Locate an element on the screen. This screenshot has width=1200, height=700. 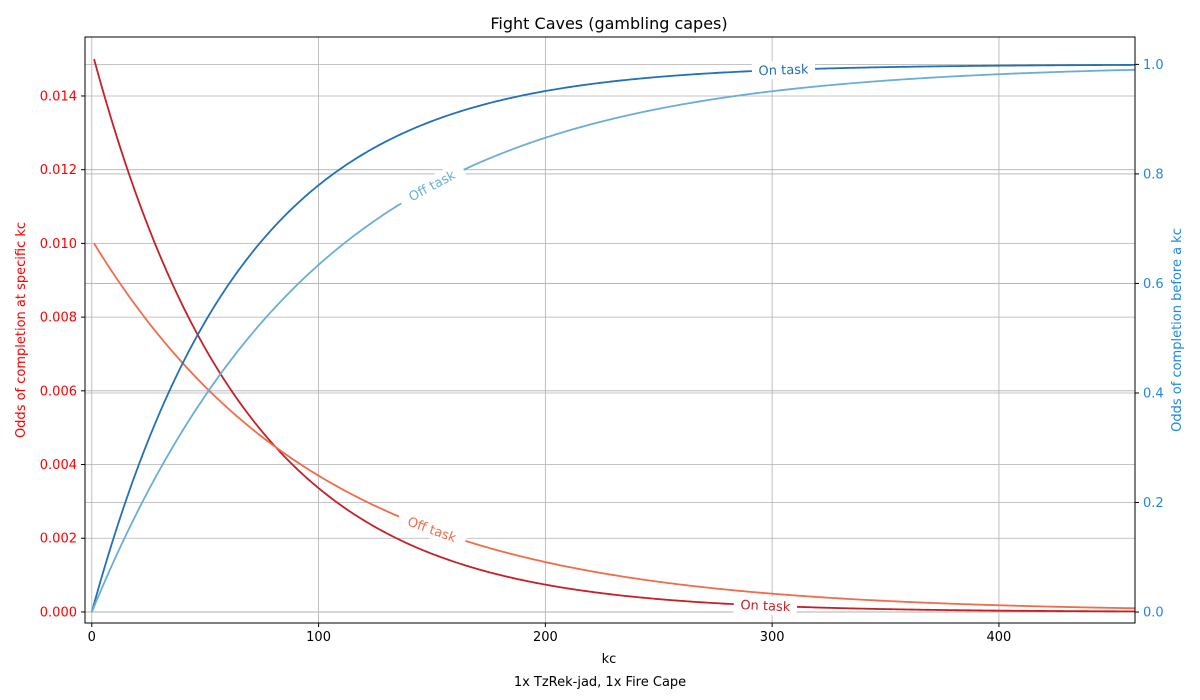
y-right-tick-label: 0.6 is located at coordinates (1153, 284).